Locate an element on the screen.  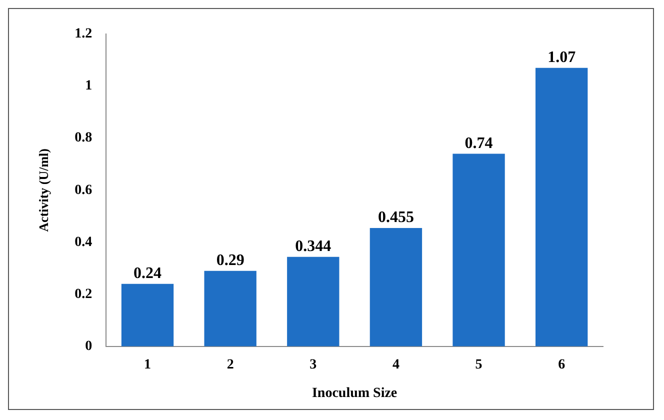
x-axis-title: Inoculum Size is located at coordinates (355, 394).